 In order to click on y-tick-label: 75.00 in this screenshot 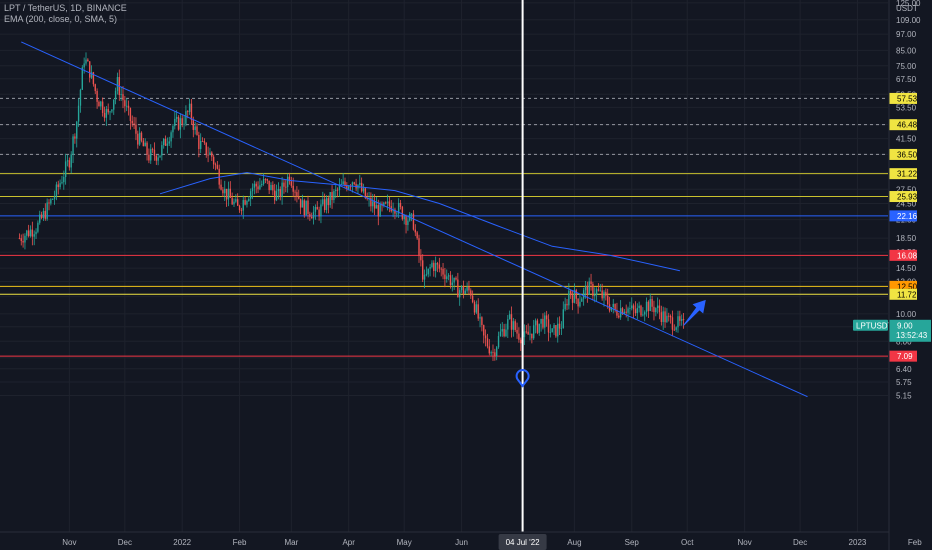, I will do `click(906, 66)`.